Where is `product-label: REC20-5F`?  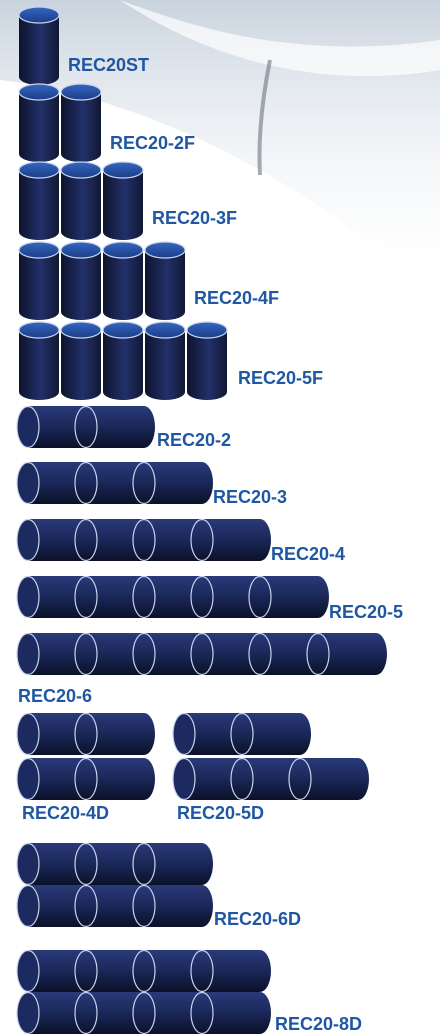 product-label: REC20-5F is located at coordinates (281, 378).